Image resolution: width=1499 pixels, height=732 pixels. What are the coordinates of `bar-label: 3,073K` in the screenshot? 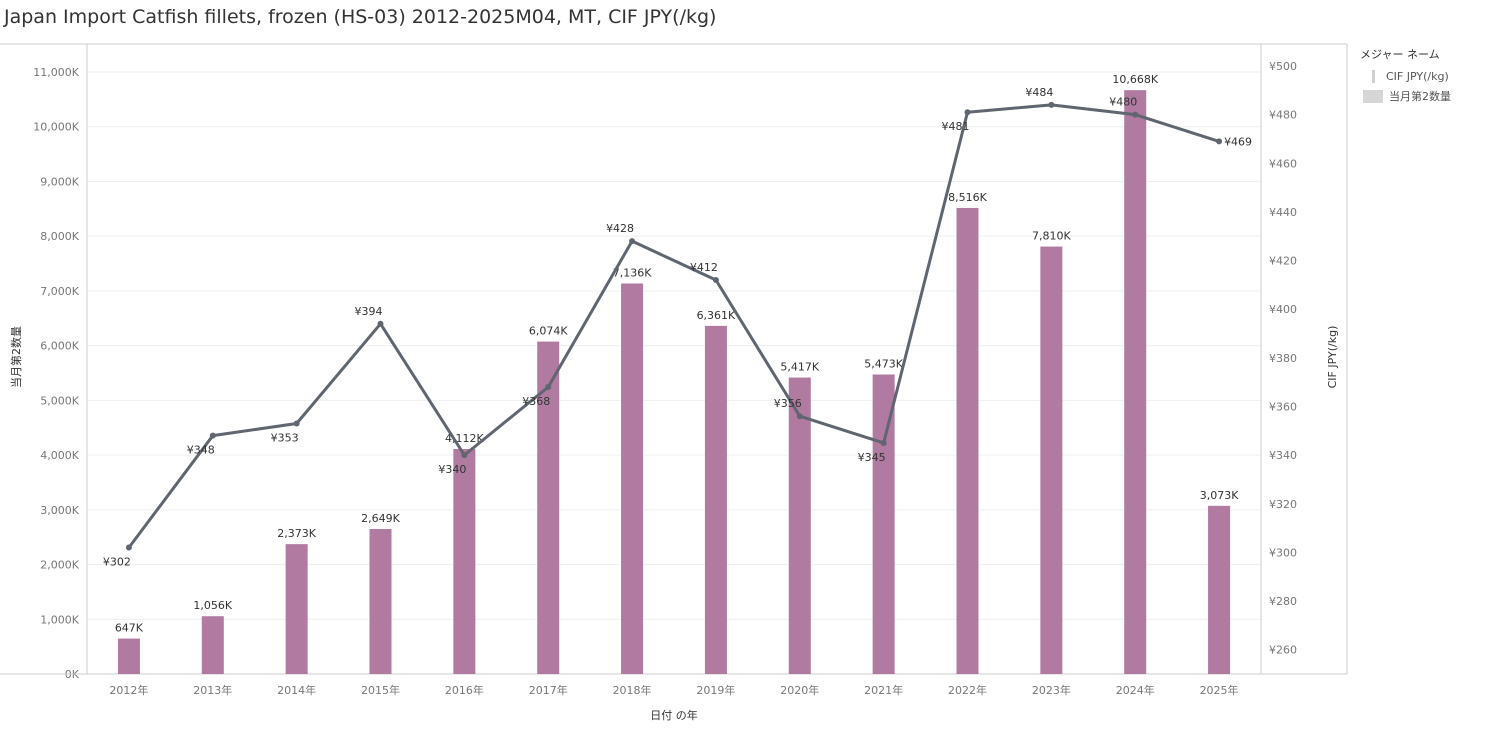 It's located at (1219, 495).